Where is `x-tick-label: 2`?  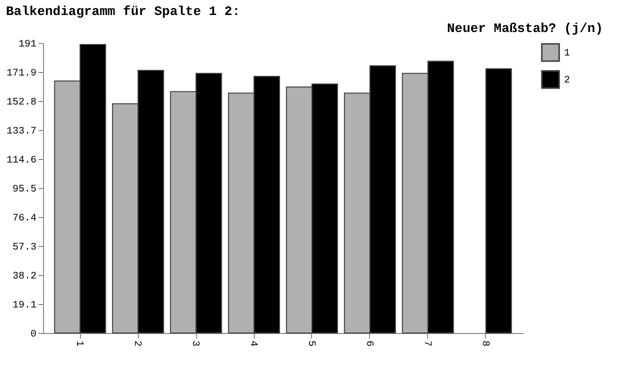 x-tick-label: 2 is located at coordinates (136, 343).